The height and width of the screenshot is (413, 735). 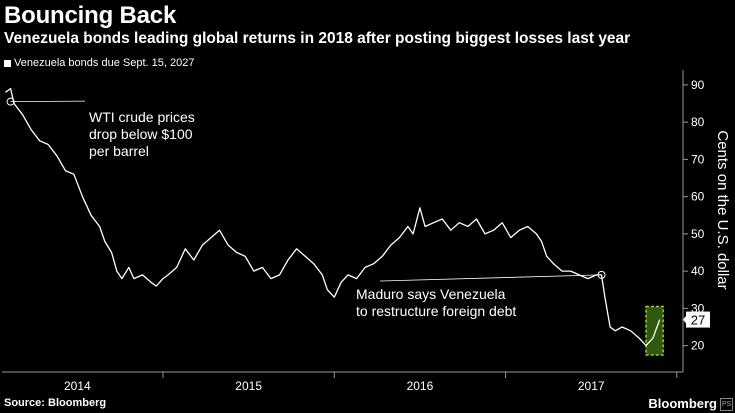 What do you see at coordinates (431, 294) in the screenshot?
I see `annotation-maduro-text: Maduro says Venezuela` at bounding box center [431, 294].